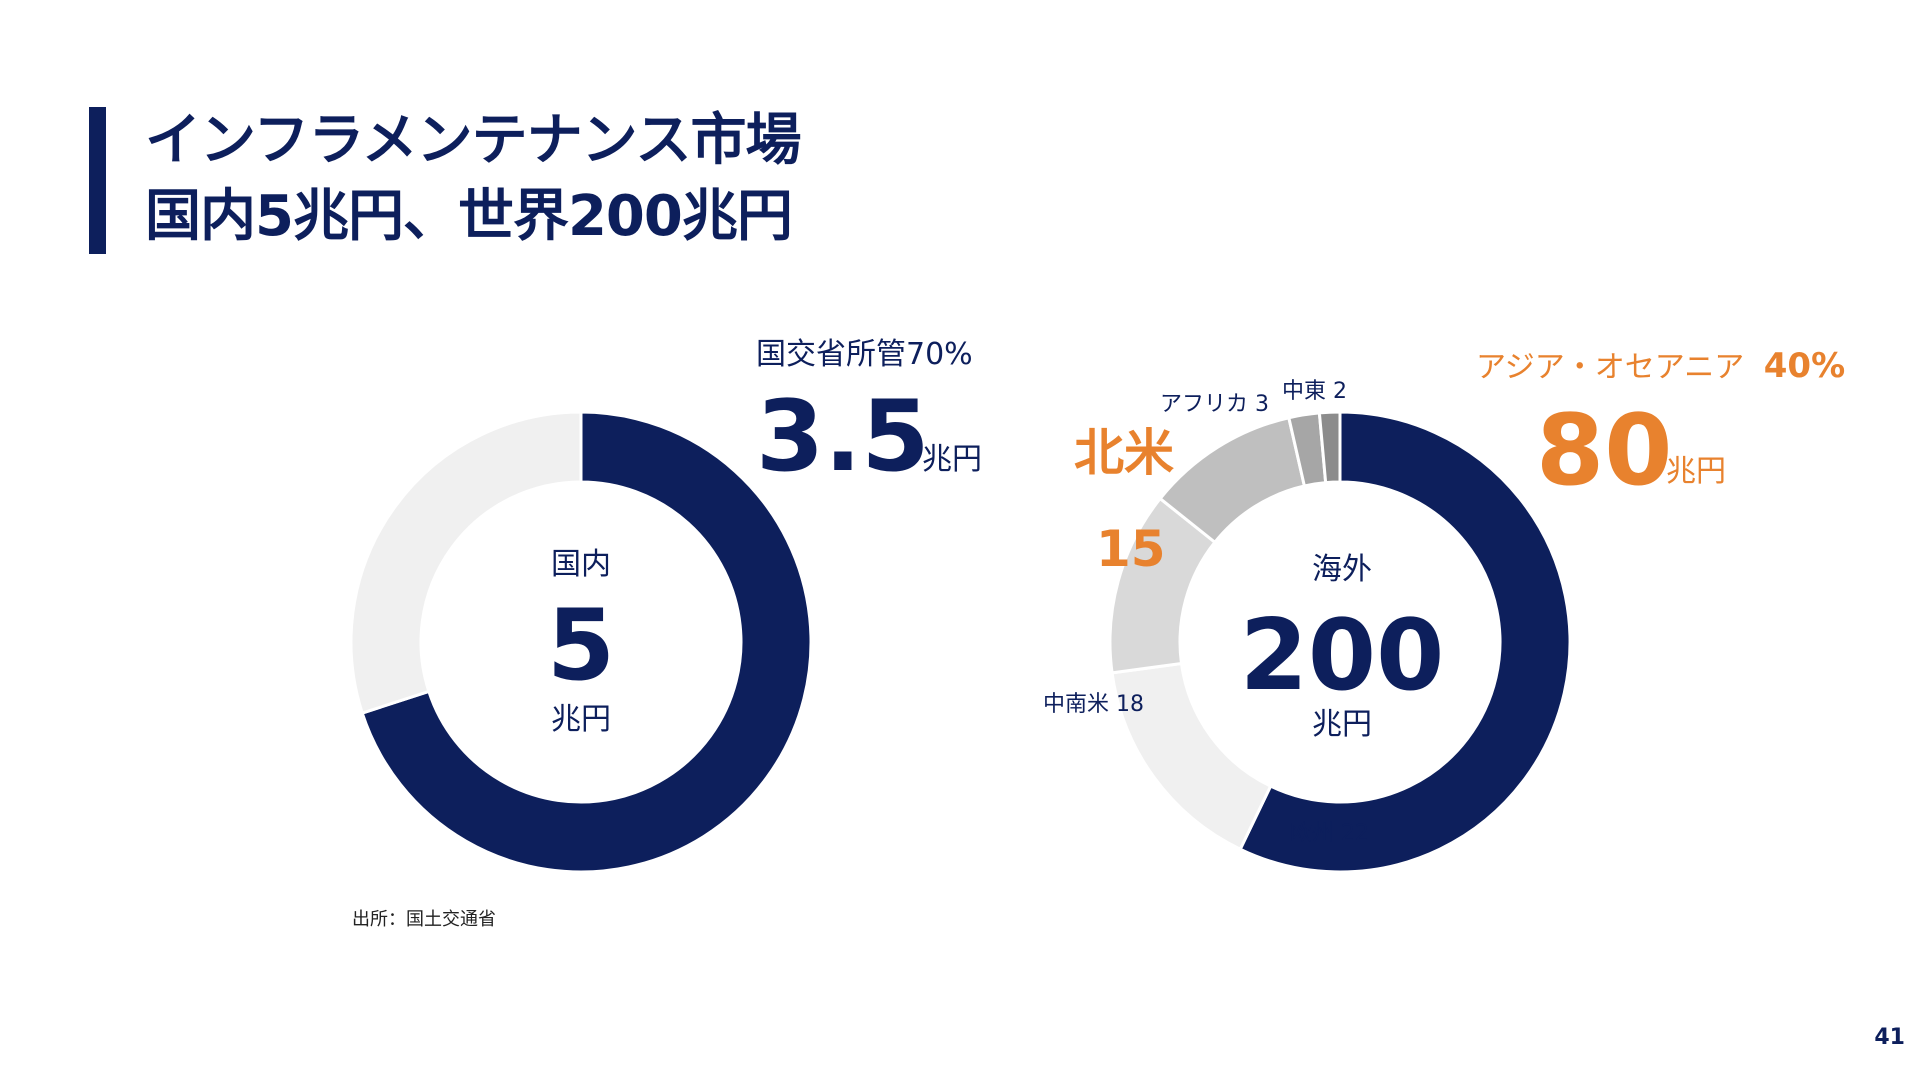 This screenshot has height=1080, width=1920. I want to click on north-america-value: 15, so click(1131, 549).